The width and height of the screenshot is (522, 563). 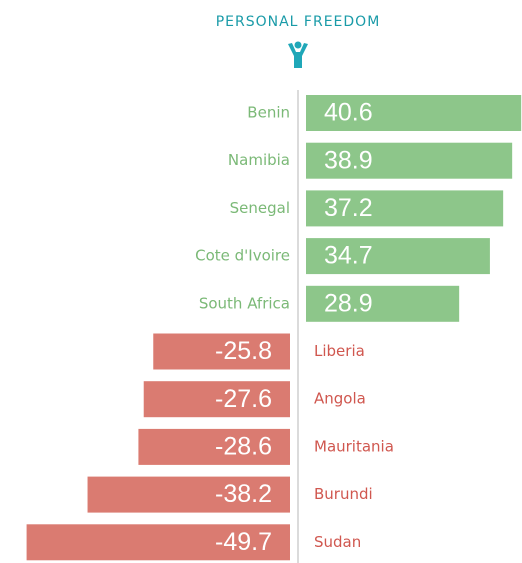 What do you see at coordinates (243, 399) in the screenshot?
I see `value-label: -27.6` at bounding box center [243, 399].